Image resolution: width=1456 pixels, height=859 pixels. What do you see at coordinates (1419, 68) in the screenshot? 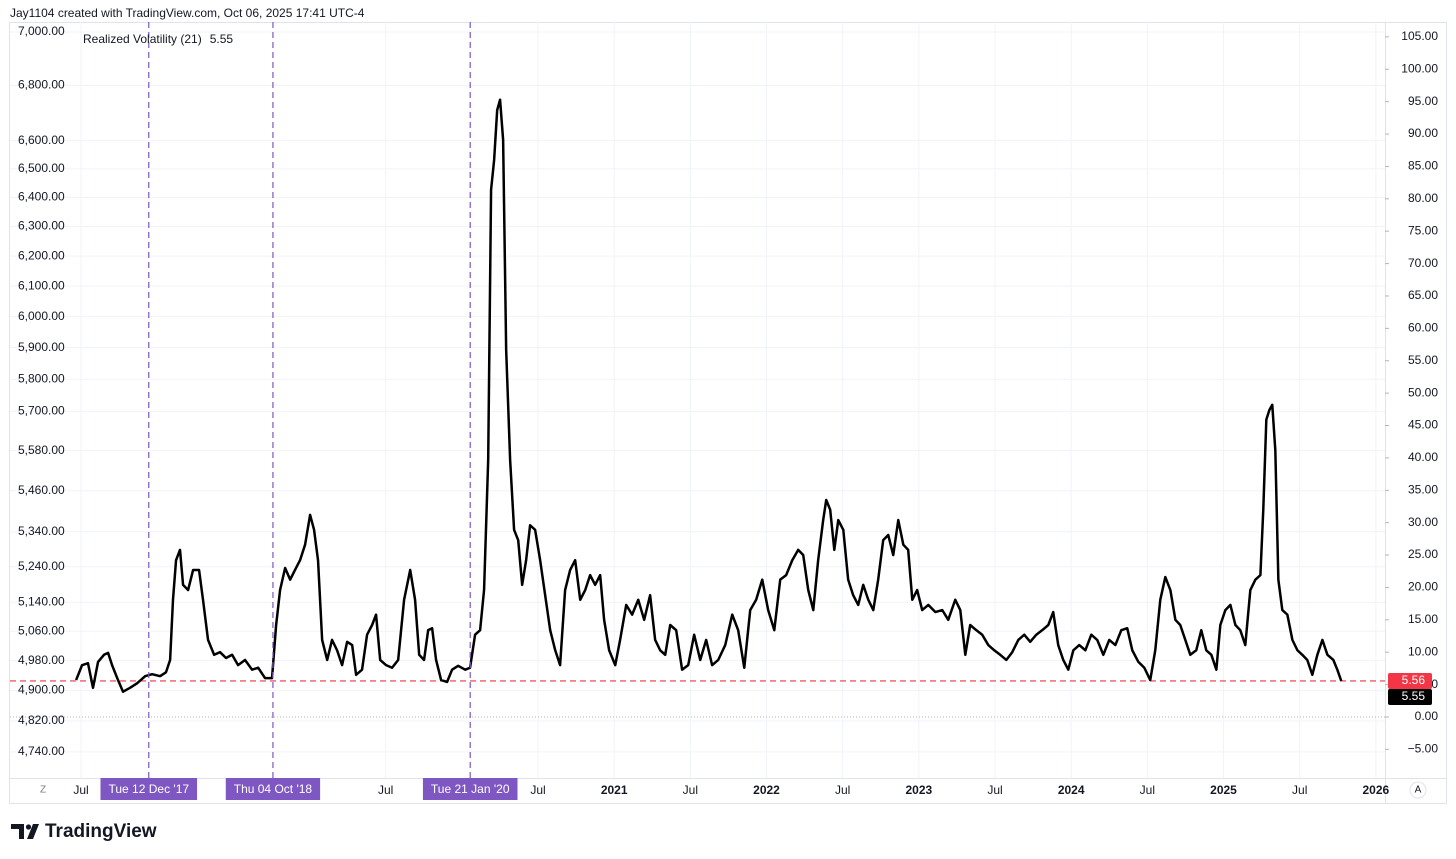
I see `y2-tick-label: 100.00` at bounding box center [1419, 68].